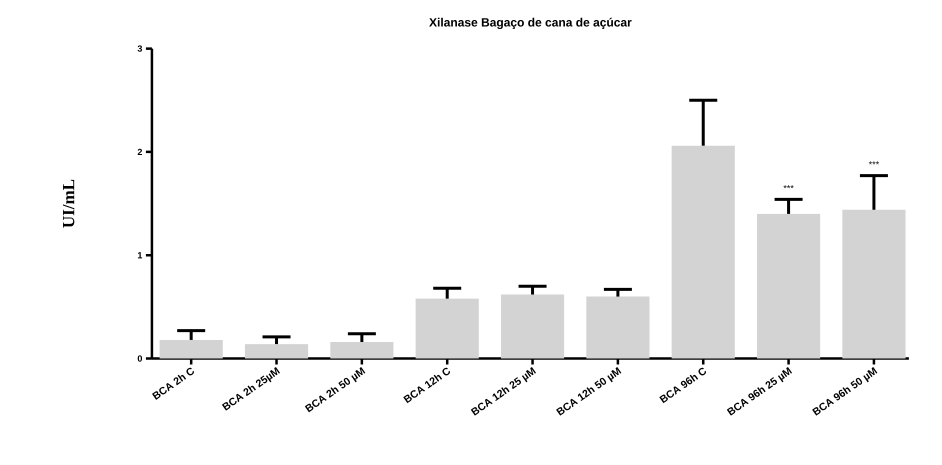  I want to click on y-tick-label: 0, so click(140, 358).